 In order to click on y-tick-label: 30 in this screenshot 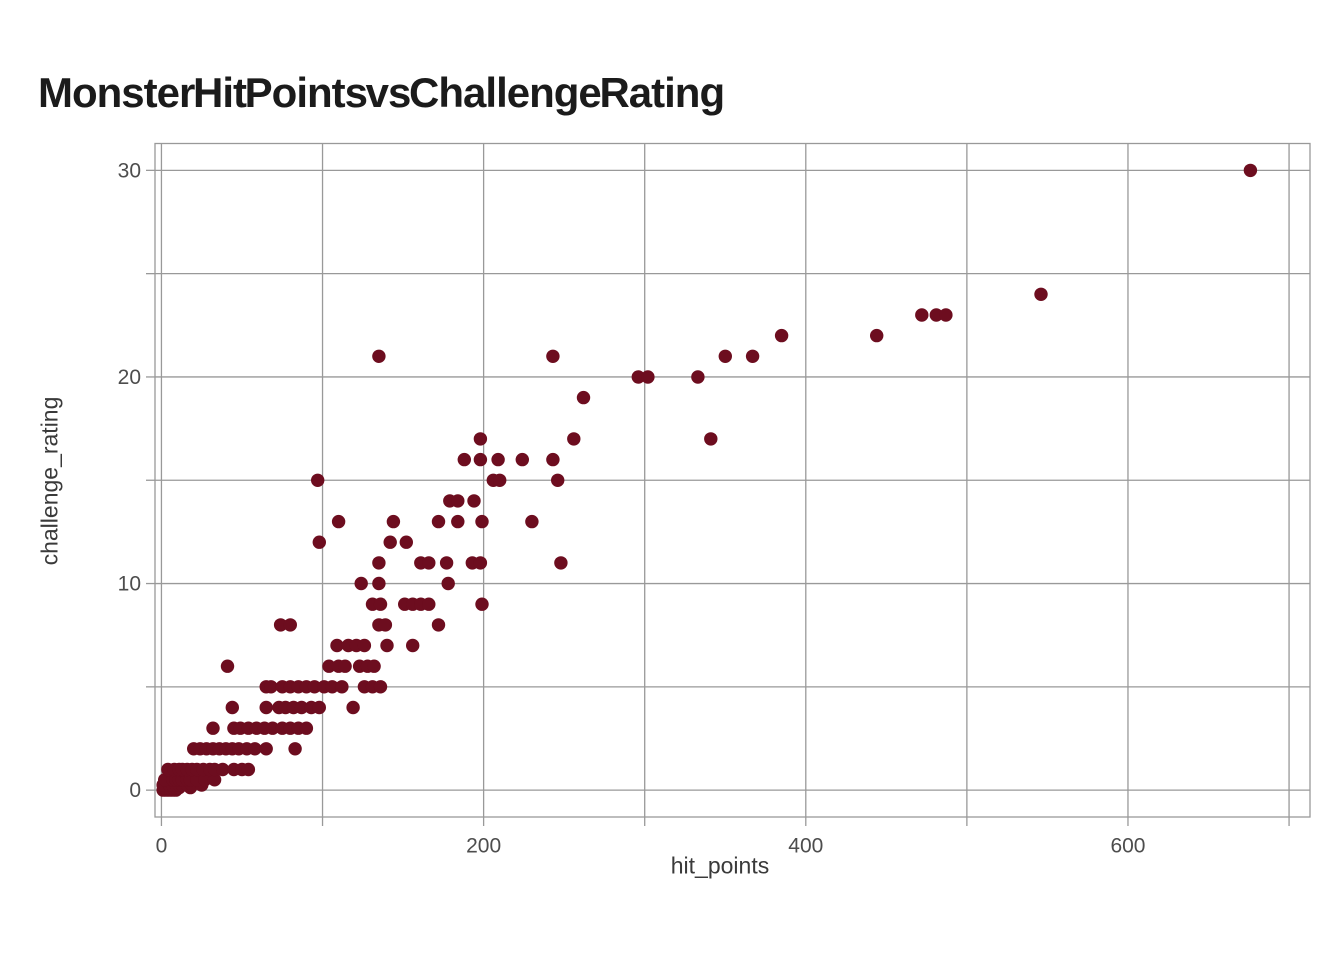, I will do `click(129, 170)`.